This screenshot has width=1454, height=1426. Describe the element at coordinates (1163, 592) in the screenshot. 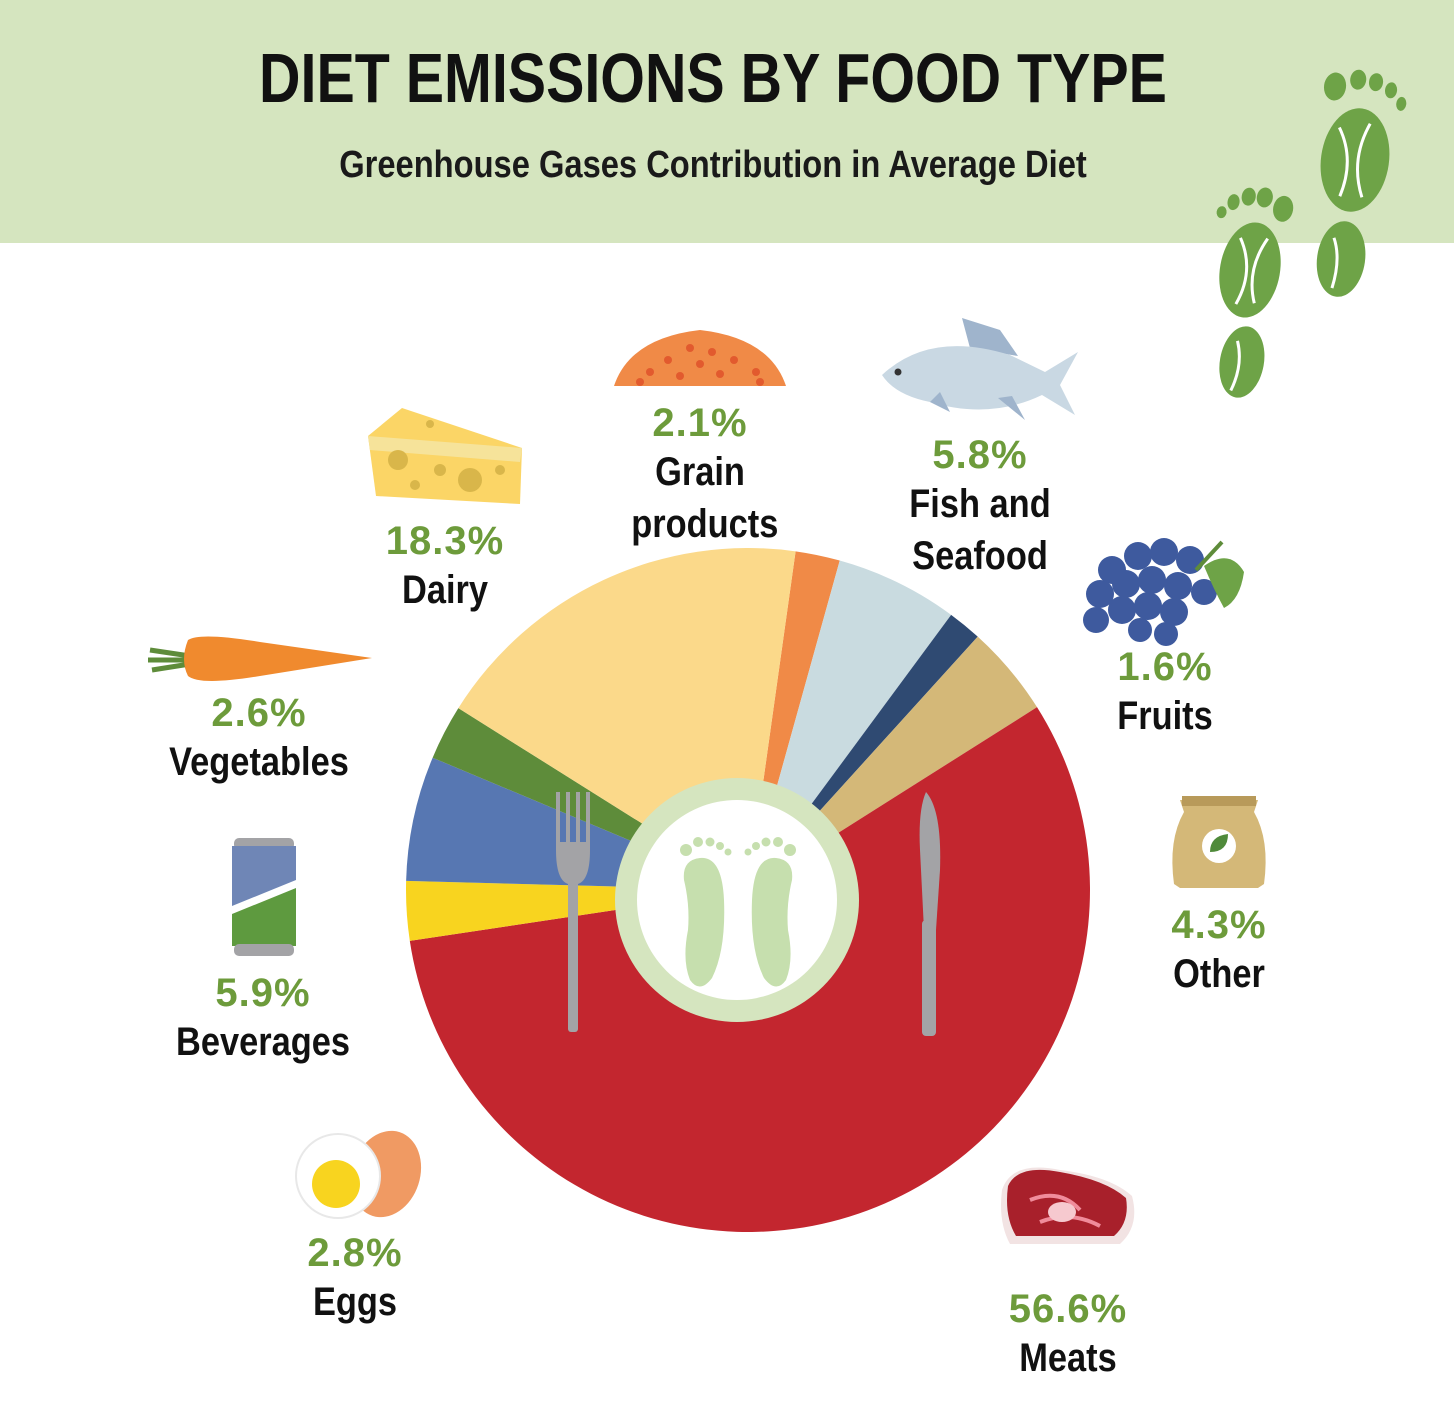

I see `grapes-icon` at that location.